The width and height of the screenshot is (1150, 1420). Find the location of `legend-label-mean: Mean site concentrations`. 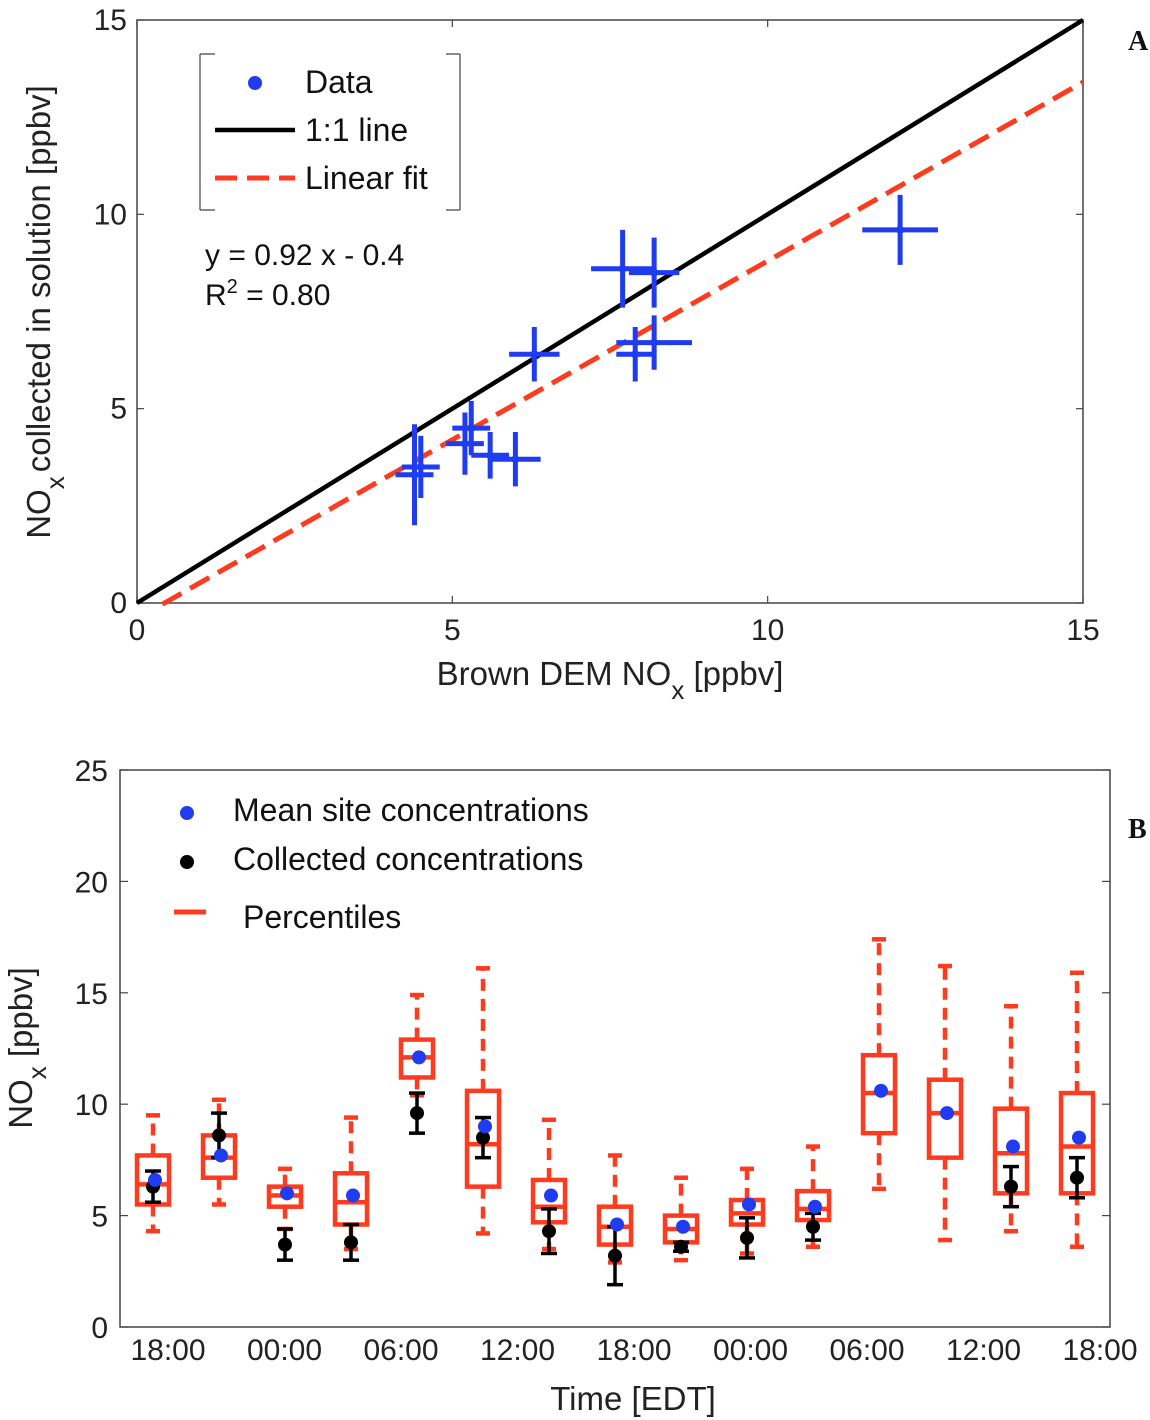

legend-label-mean: Mean site concentrations is located at coordinates (411, 810).